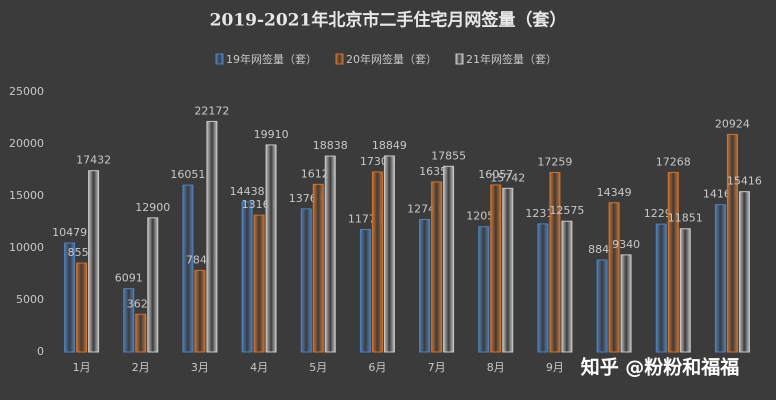 The height and width of the screenshot is (400, 776). What do you see at coordinates (271, 59) in the screenshot?
I see `legend-label: 19年网签量（套）` at bounding box center [271, 59].